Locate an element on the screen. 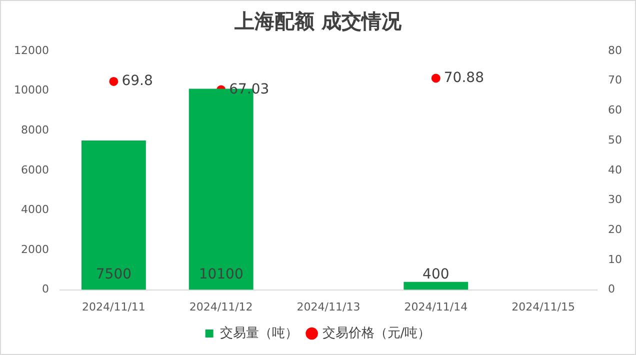 This screenshot has height=355, width=636. legend-label: 交易量（吨） is located at coordinates (259, 332).